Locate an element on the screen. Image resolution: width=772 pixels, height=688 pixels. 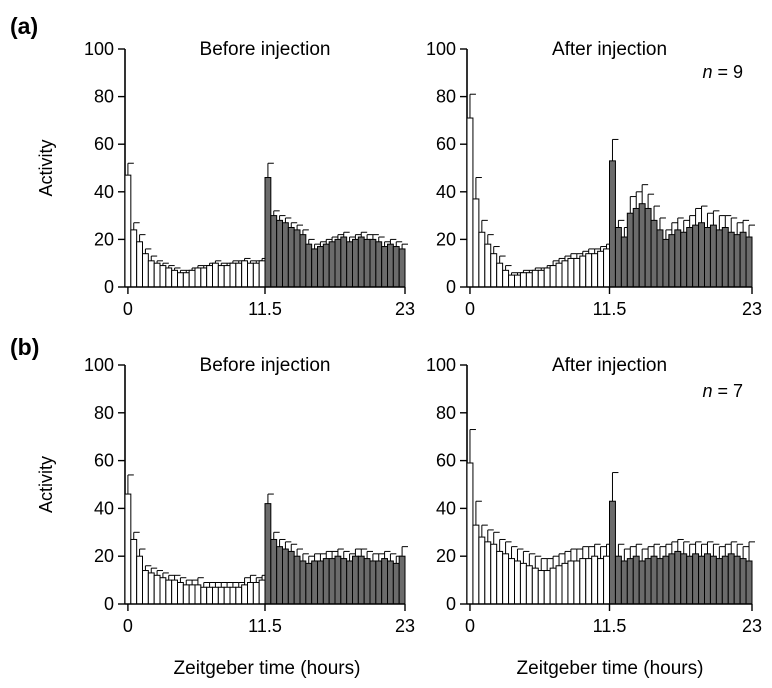
y-axis-label: Activity is located at coordinates (46, 484).